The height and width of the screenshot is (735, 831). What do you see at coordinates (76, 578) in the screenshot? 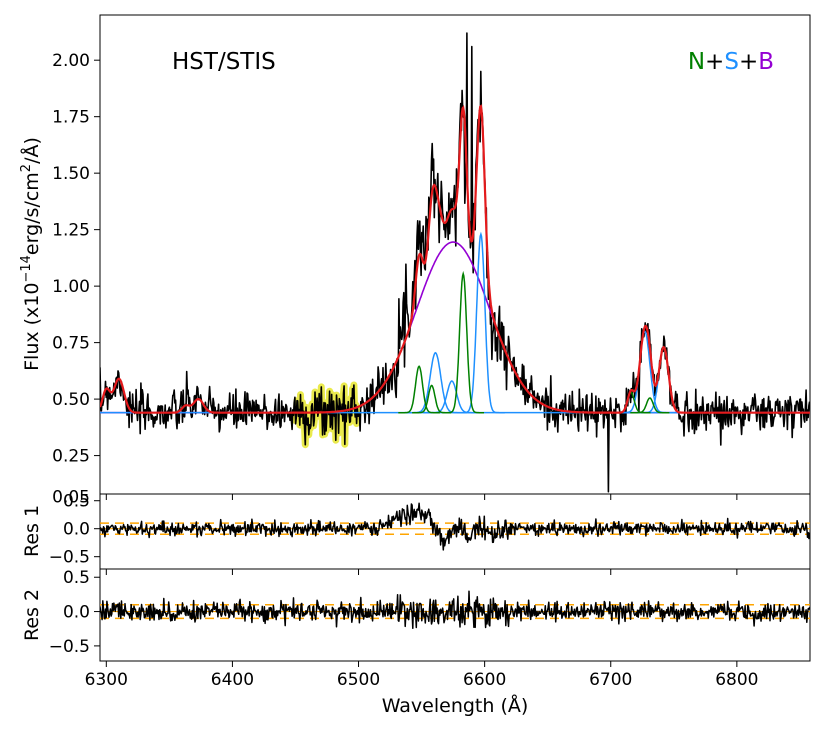
I see `res2-ytick-label-2: 0.5` at bounding box center [76, 578].